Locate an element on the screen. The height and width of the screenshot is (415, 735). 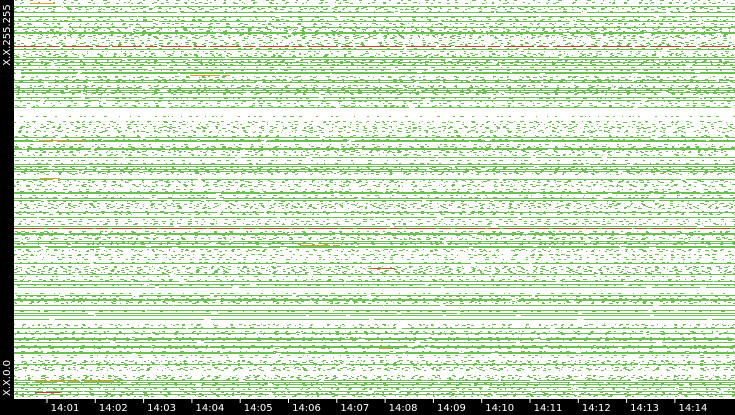
x-tick-label: 14:09 is located at coordinates (451, 408).